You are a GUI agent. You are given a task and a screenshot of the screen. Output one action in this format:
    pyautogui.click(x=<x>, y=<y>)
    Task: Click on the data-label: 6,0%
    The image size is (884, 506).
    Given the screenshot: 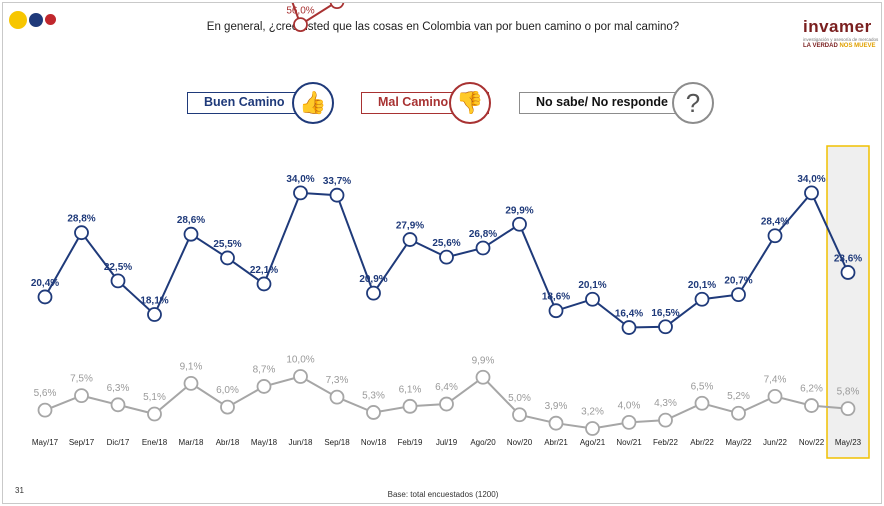 What is the action you would take?
    pyautogui.click(x=227, y=390)
    